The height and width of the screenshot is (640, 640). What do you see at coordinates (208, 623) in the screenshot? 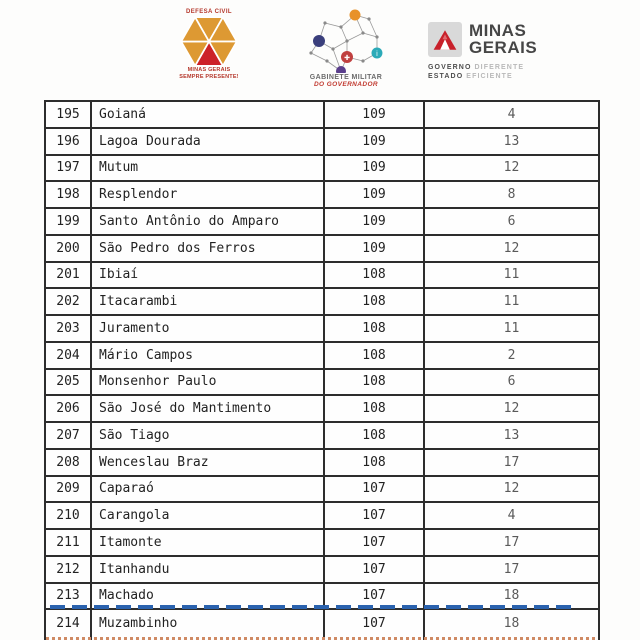
I see `municipality-cell: Muzambinho` at bounding box center [208, 623].